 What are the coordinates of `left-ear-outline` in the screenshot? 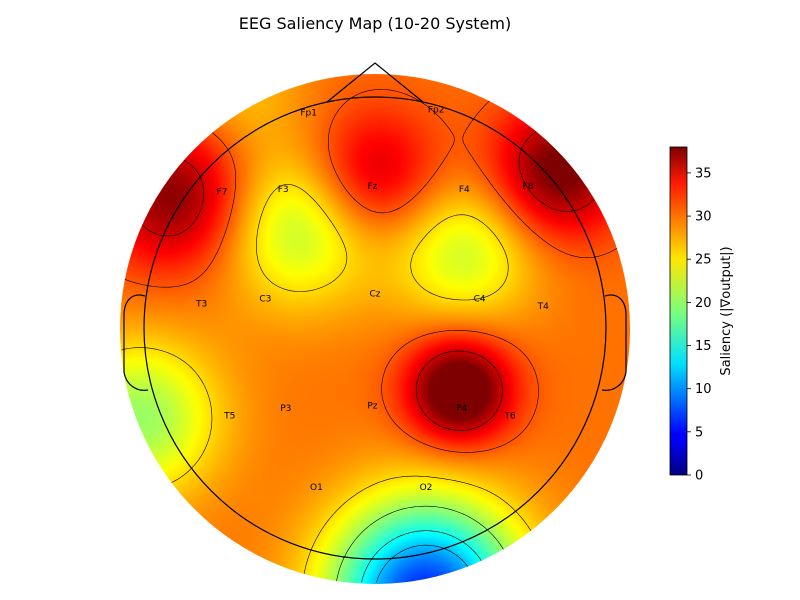 It's located at (136, 342).